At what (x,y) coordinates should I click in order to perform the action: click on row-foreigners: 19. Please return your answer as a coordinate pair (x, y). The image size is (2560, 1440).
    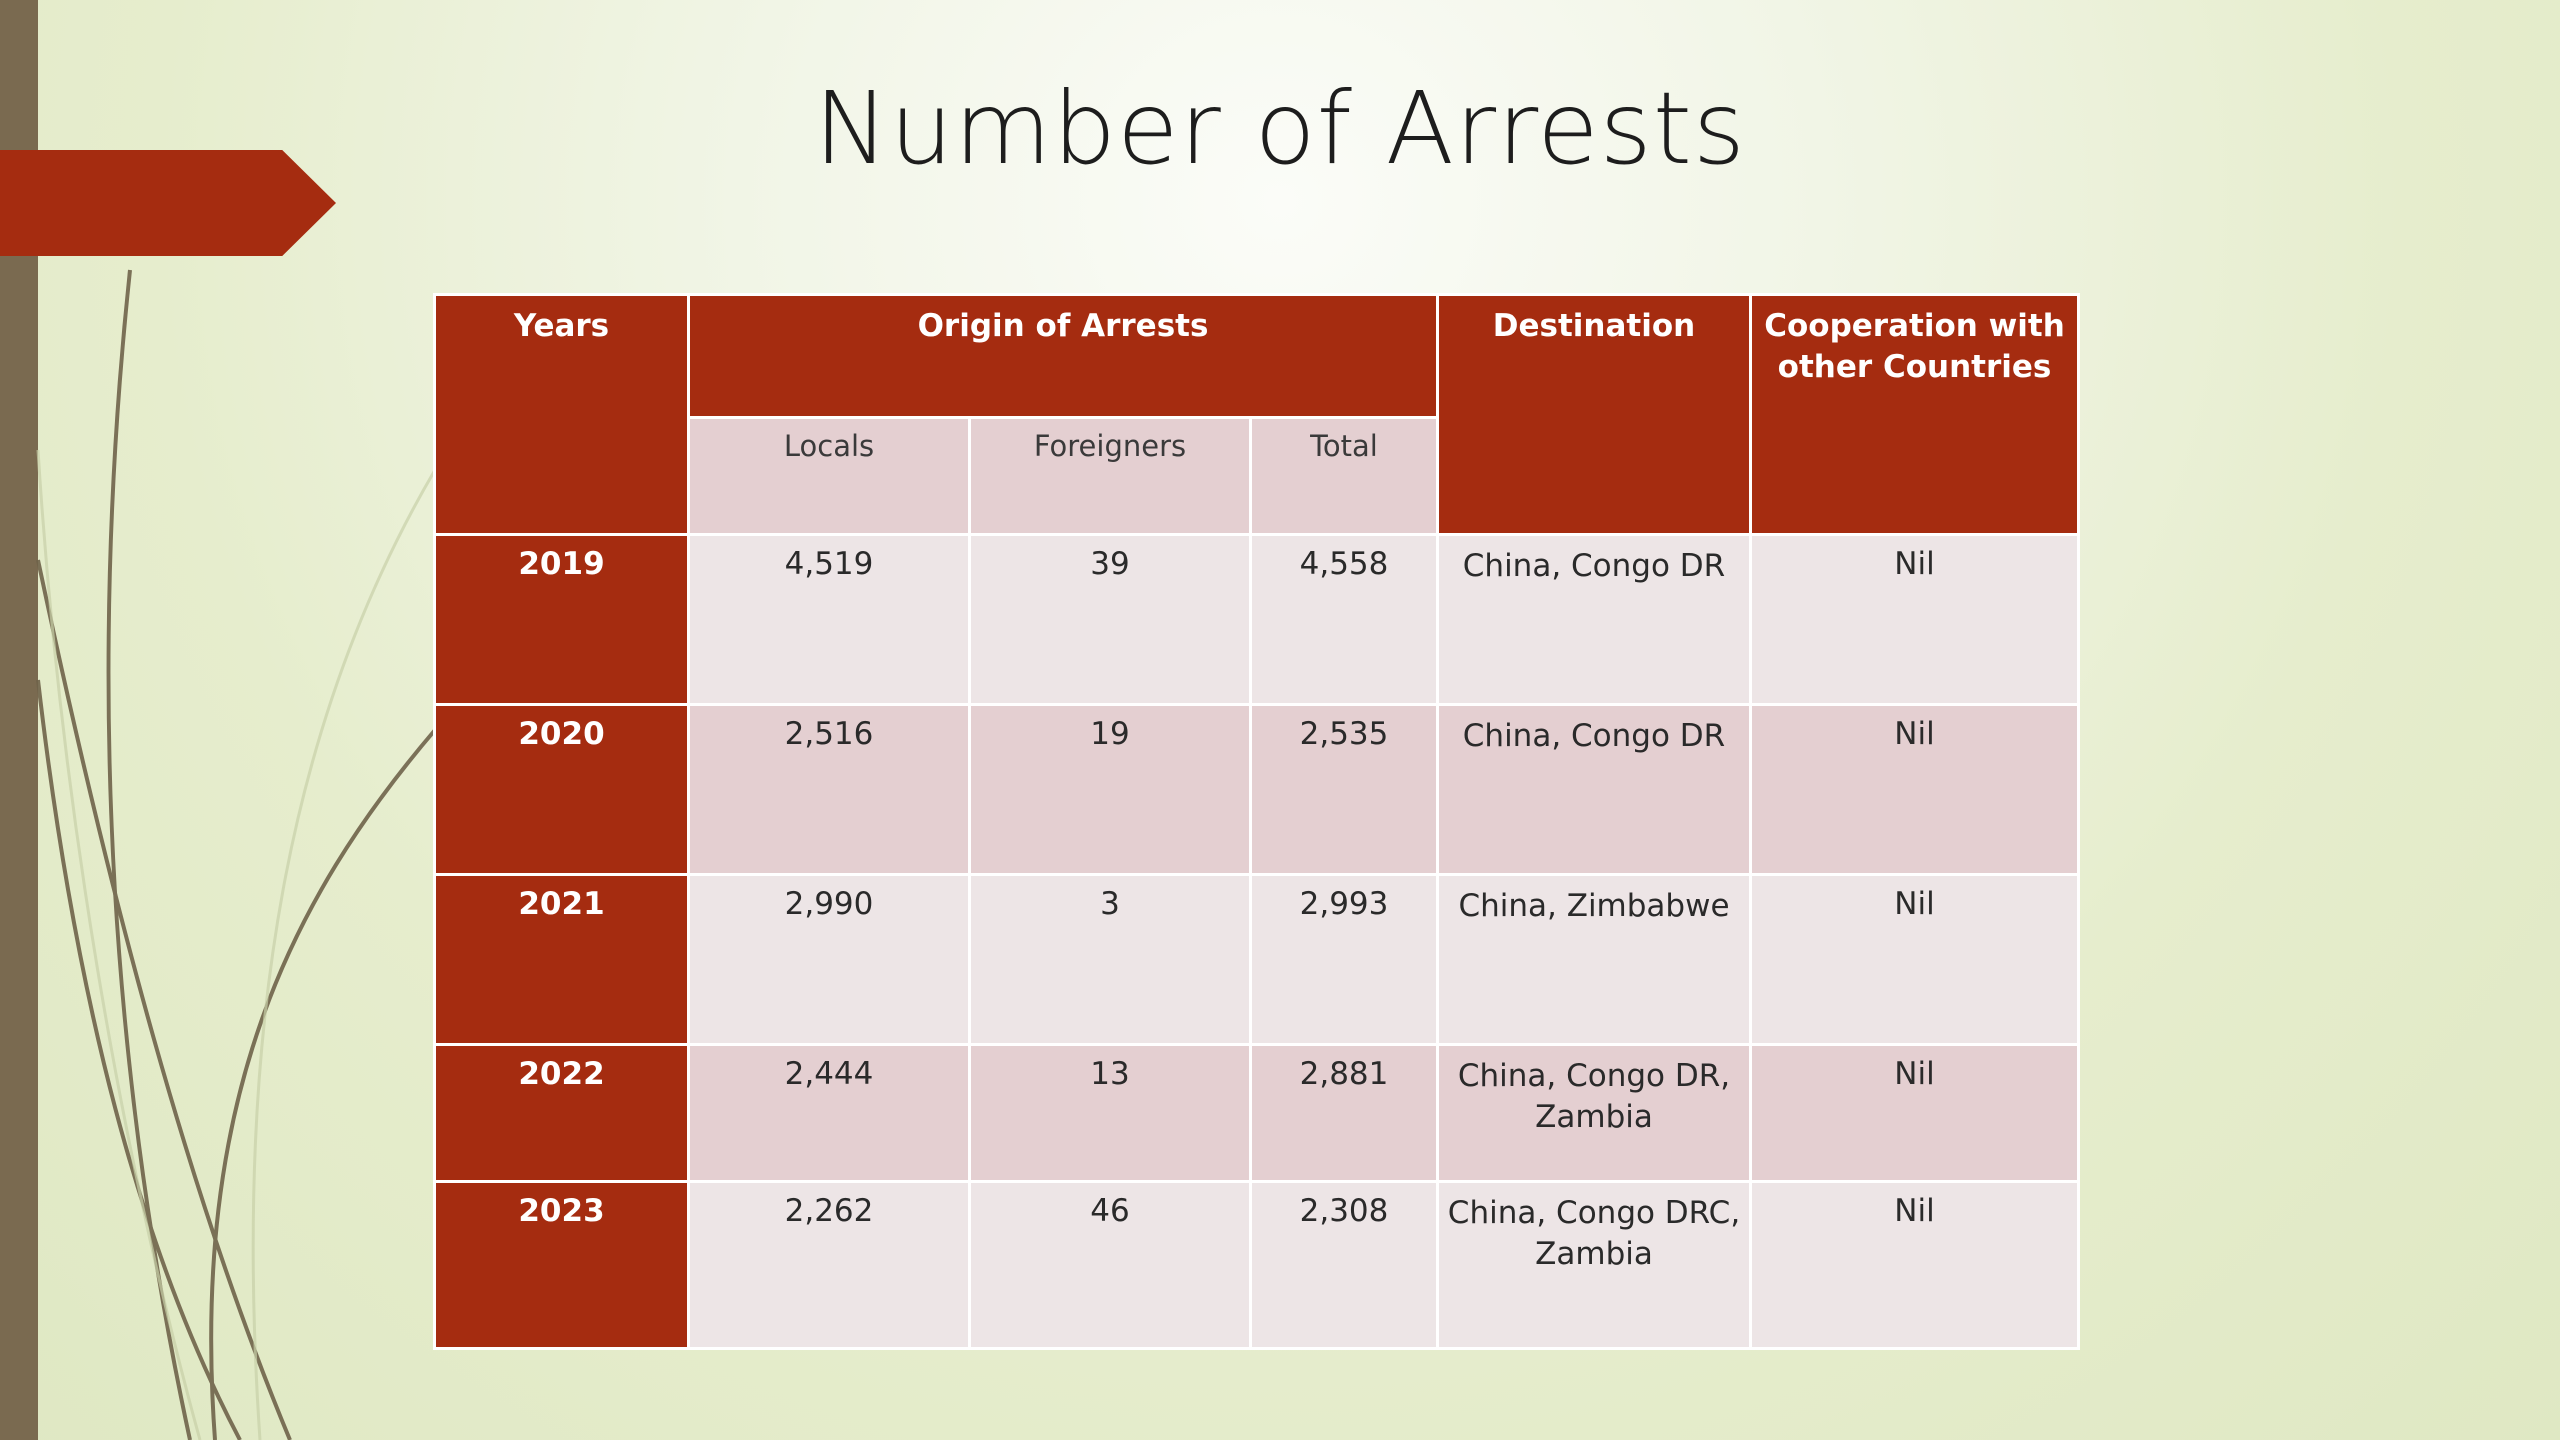
    Looking at the image, I should click on (1110, 789).